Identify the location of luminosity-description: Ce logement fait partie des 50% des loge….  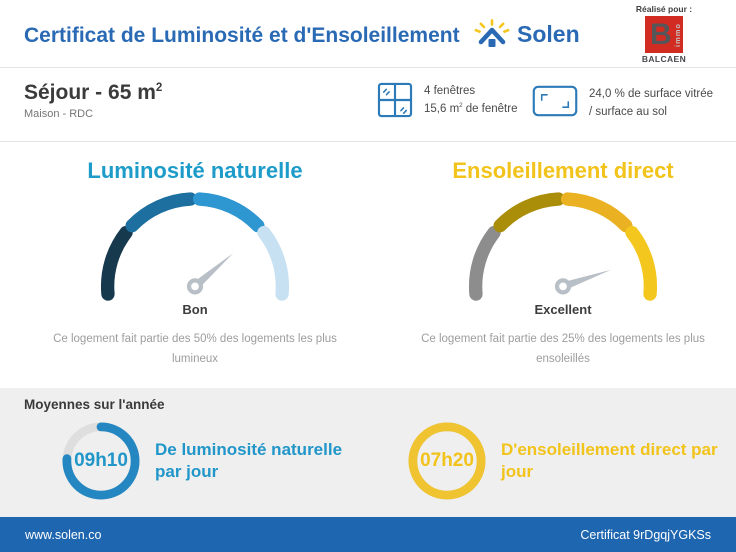
(195, 349).